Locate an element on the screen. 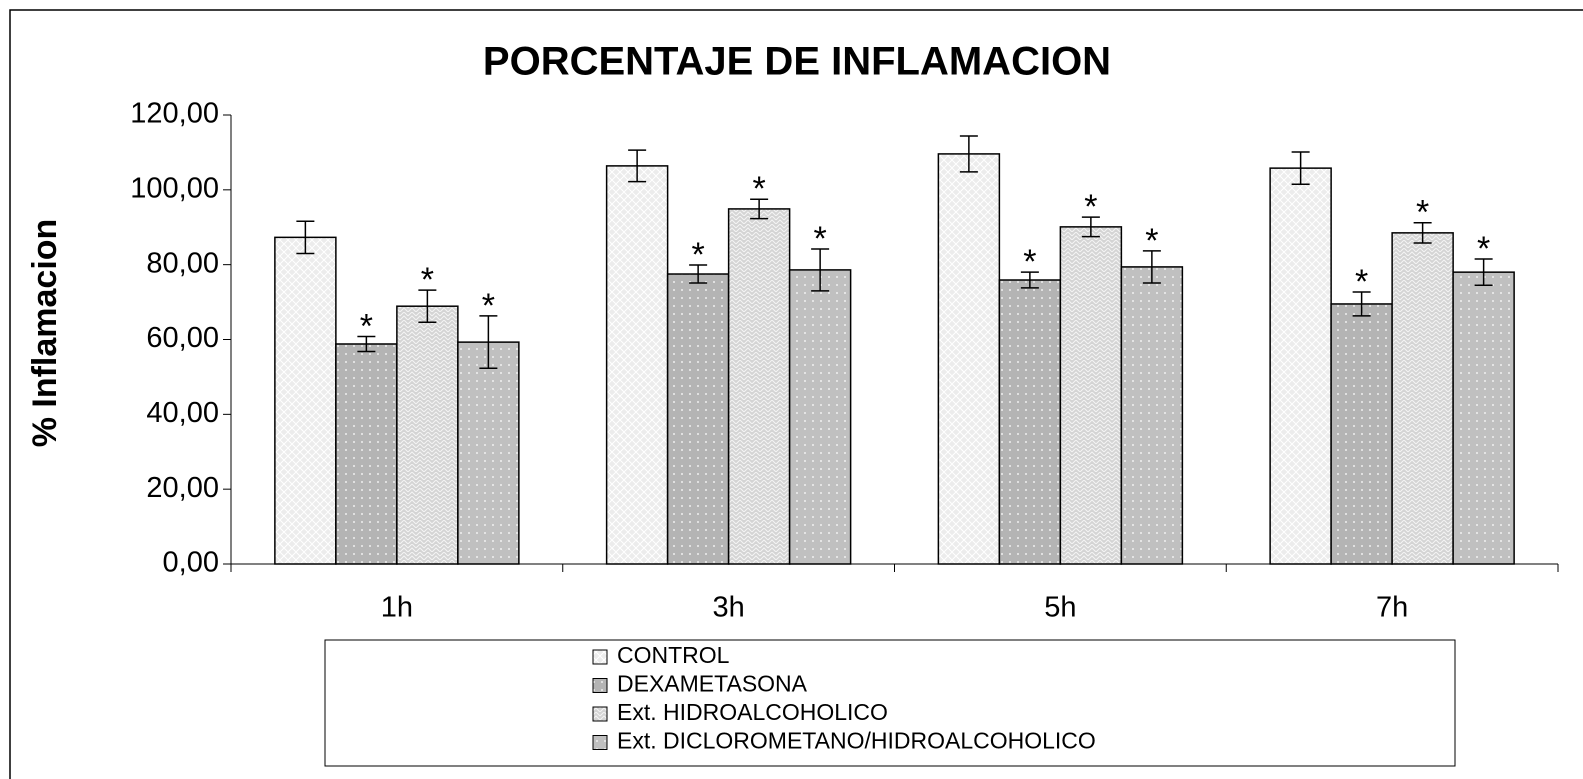  y-tick-label: 40,00 is located at coordinates (182, 413).